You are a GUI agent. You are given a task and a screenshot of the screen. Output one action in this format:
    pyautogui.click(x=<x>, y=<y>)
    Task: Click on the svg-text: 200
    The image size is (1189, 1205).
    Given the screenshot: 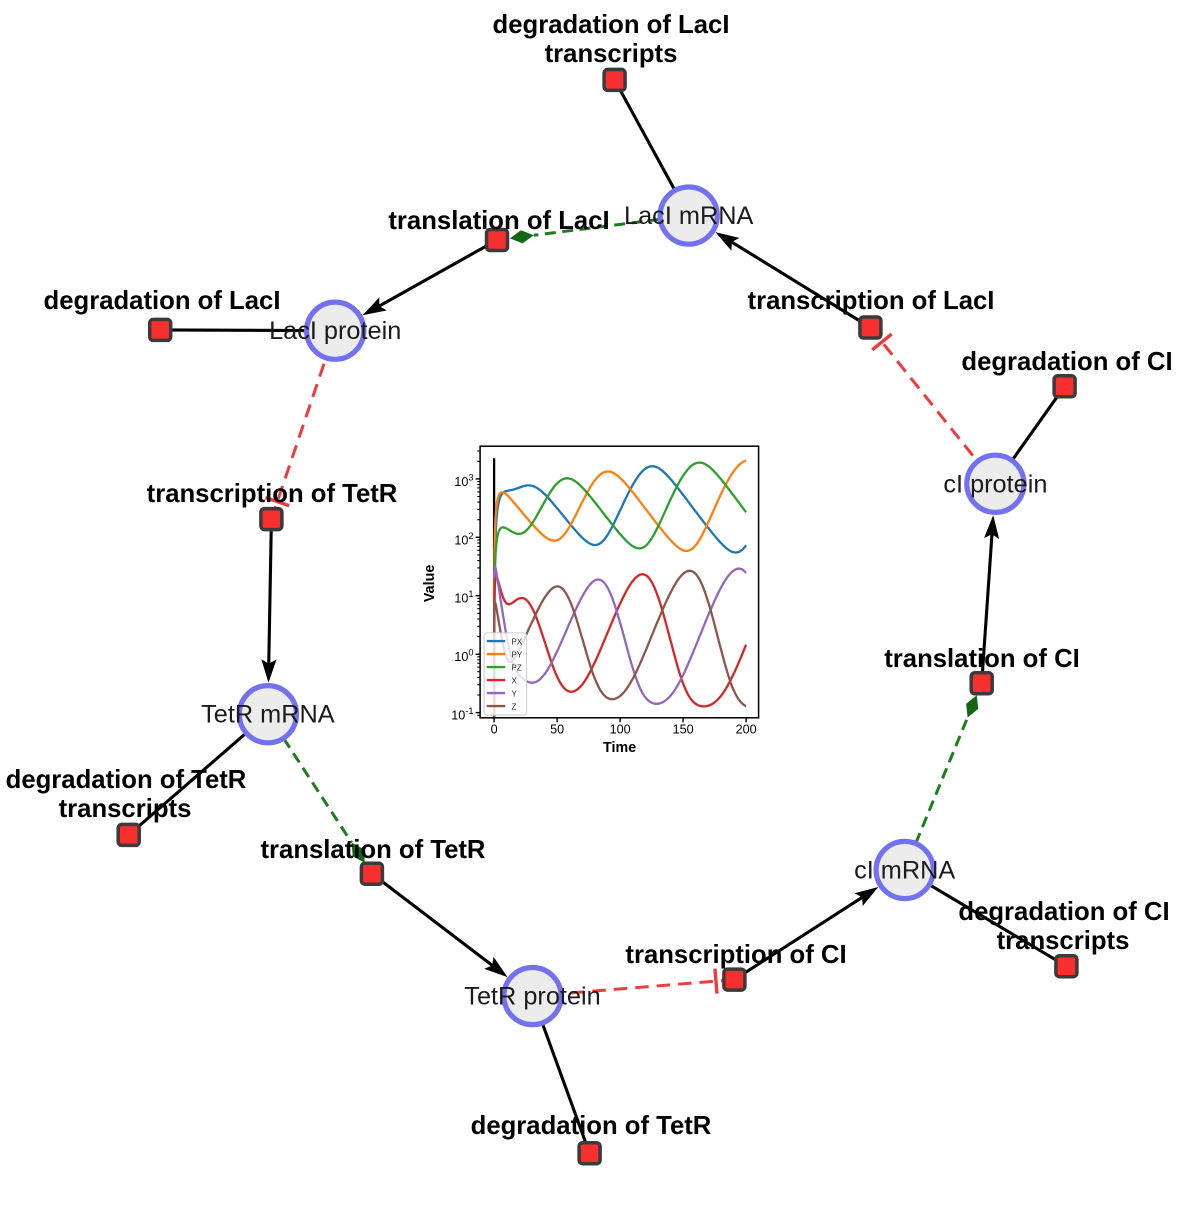 What is the action you would take?
    pyautogui.click(x=746, y=730)
    